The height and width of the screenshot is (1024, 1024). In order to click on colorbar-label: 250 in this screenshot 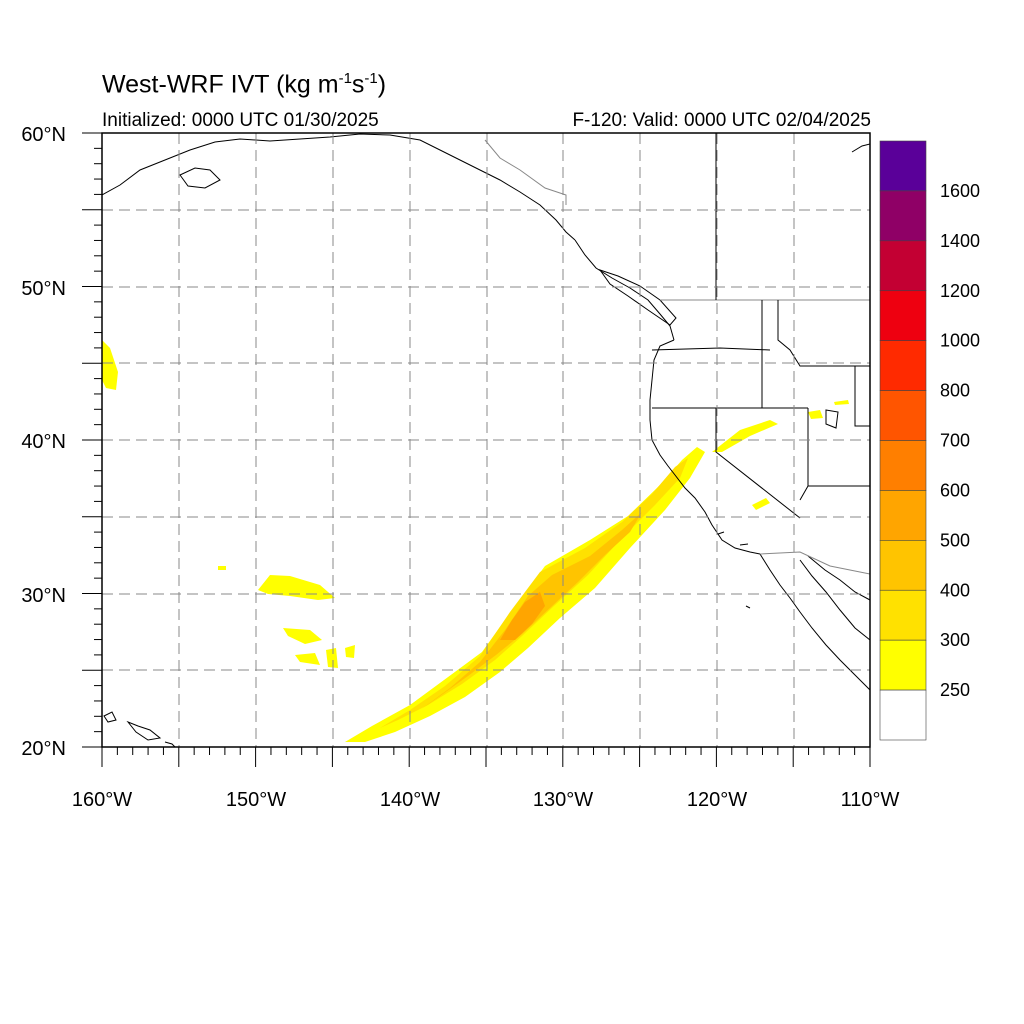, I will do `click(955, 690)`.